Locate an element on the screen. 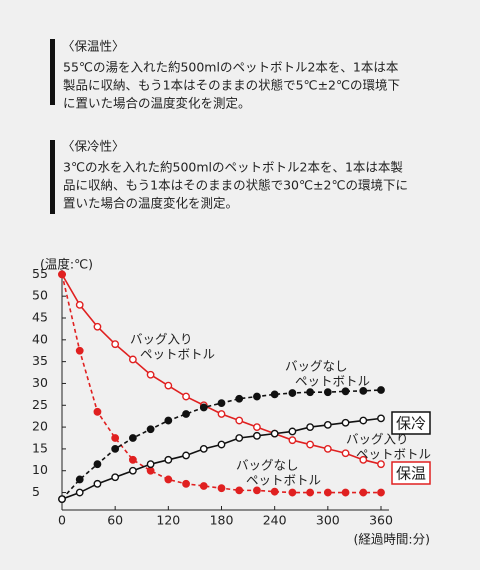 This screenshot has width=480, height=570. note-line: 置いた場合の温度変化を測定。 is located at coordinates (150, 203).